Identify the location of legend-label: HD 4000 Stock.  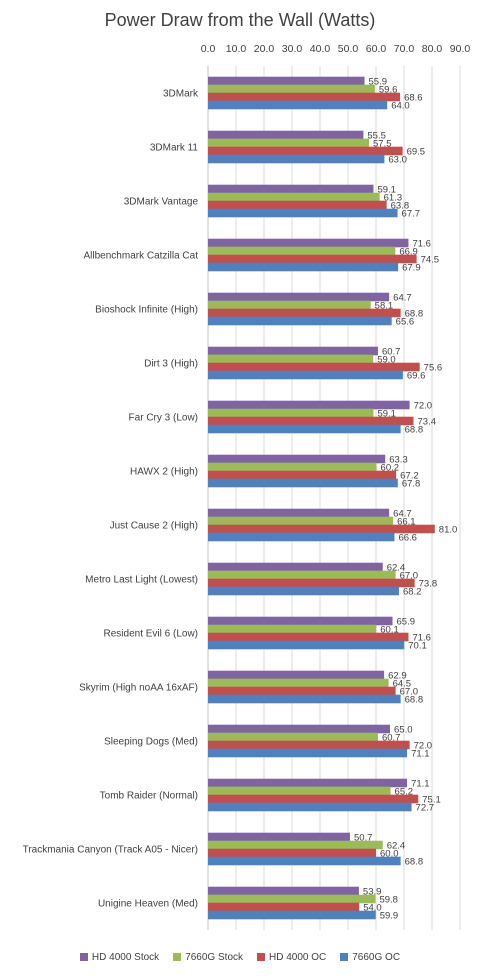
(125, 957).